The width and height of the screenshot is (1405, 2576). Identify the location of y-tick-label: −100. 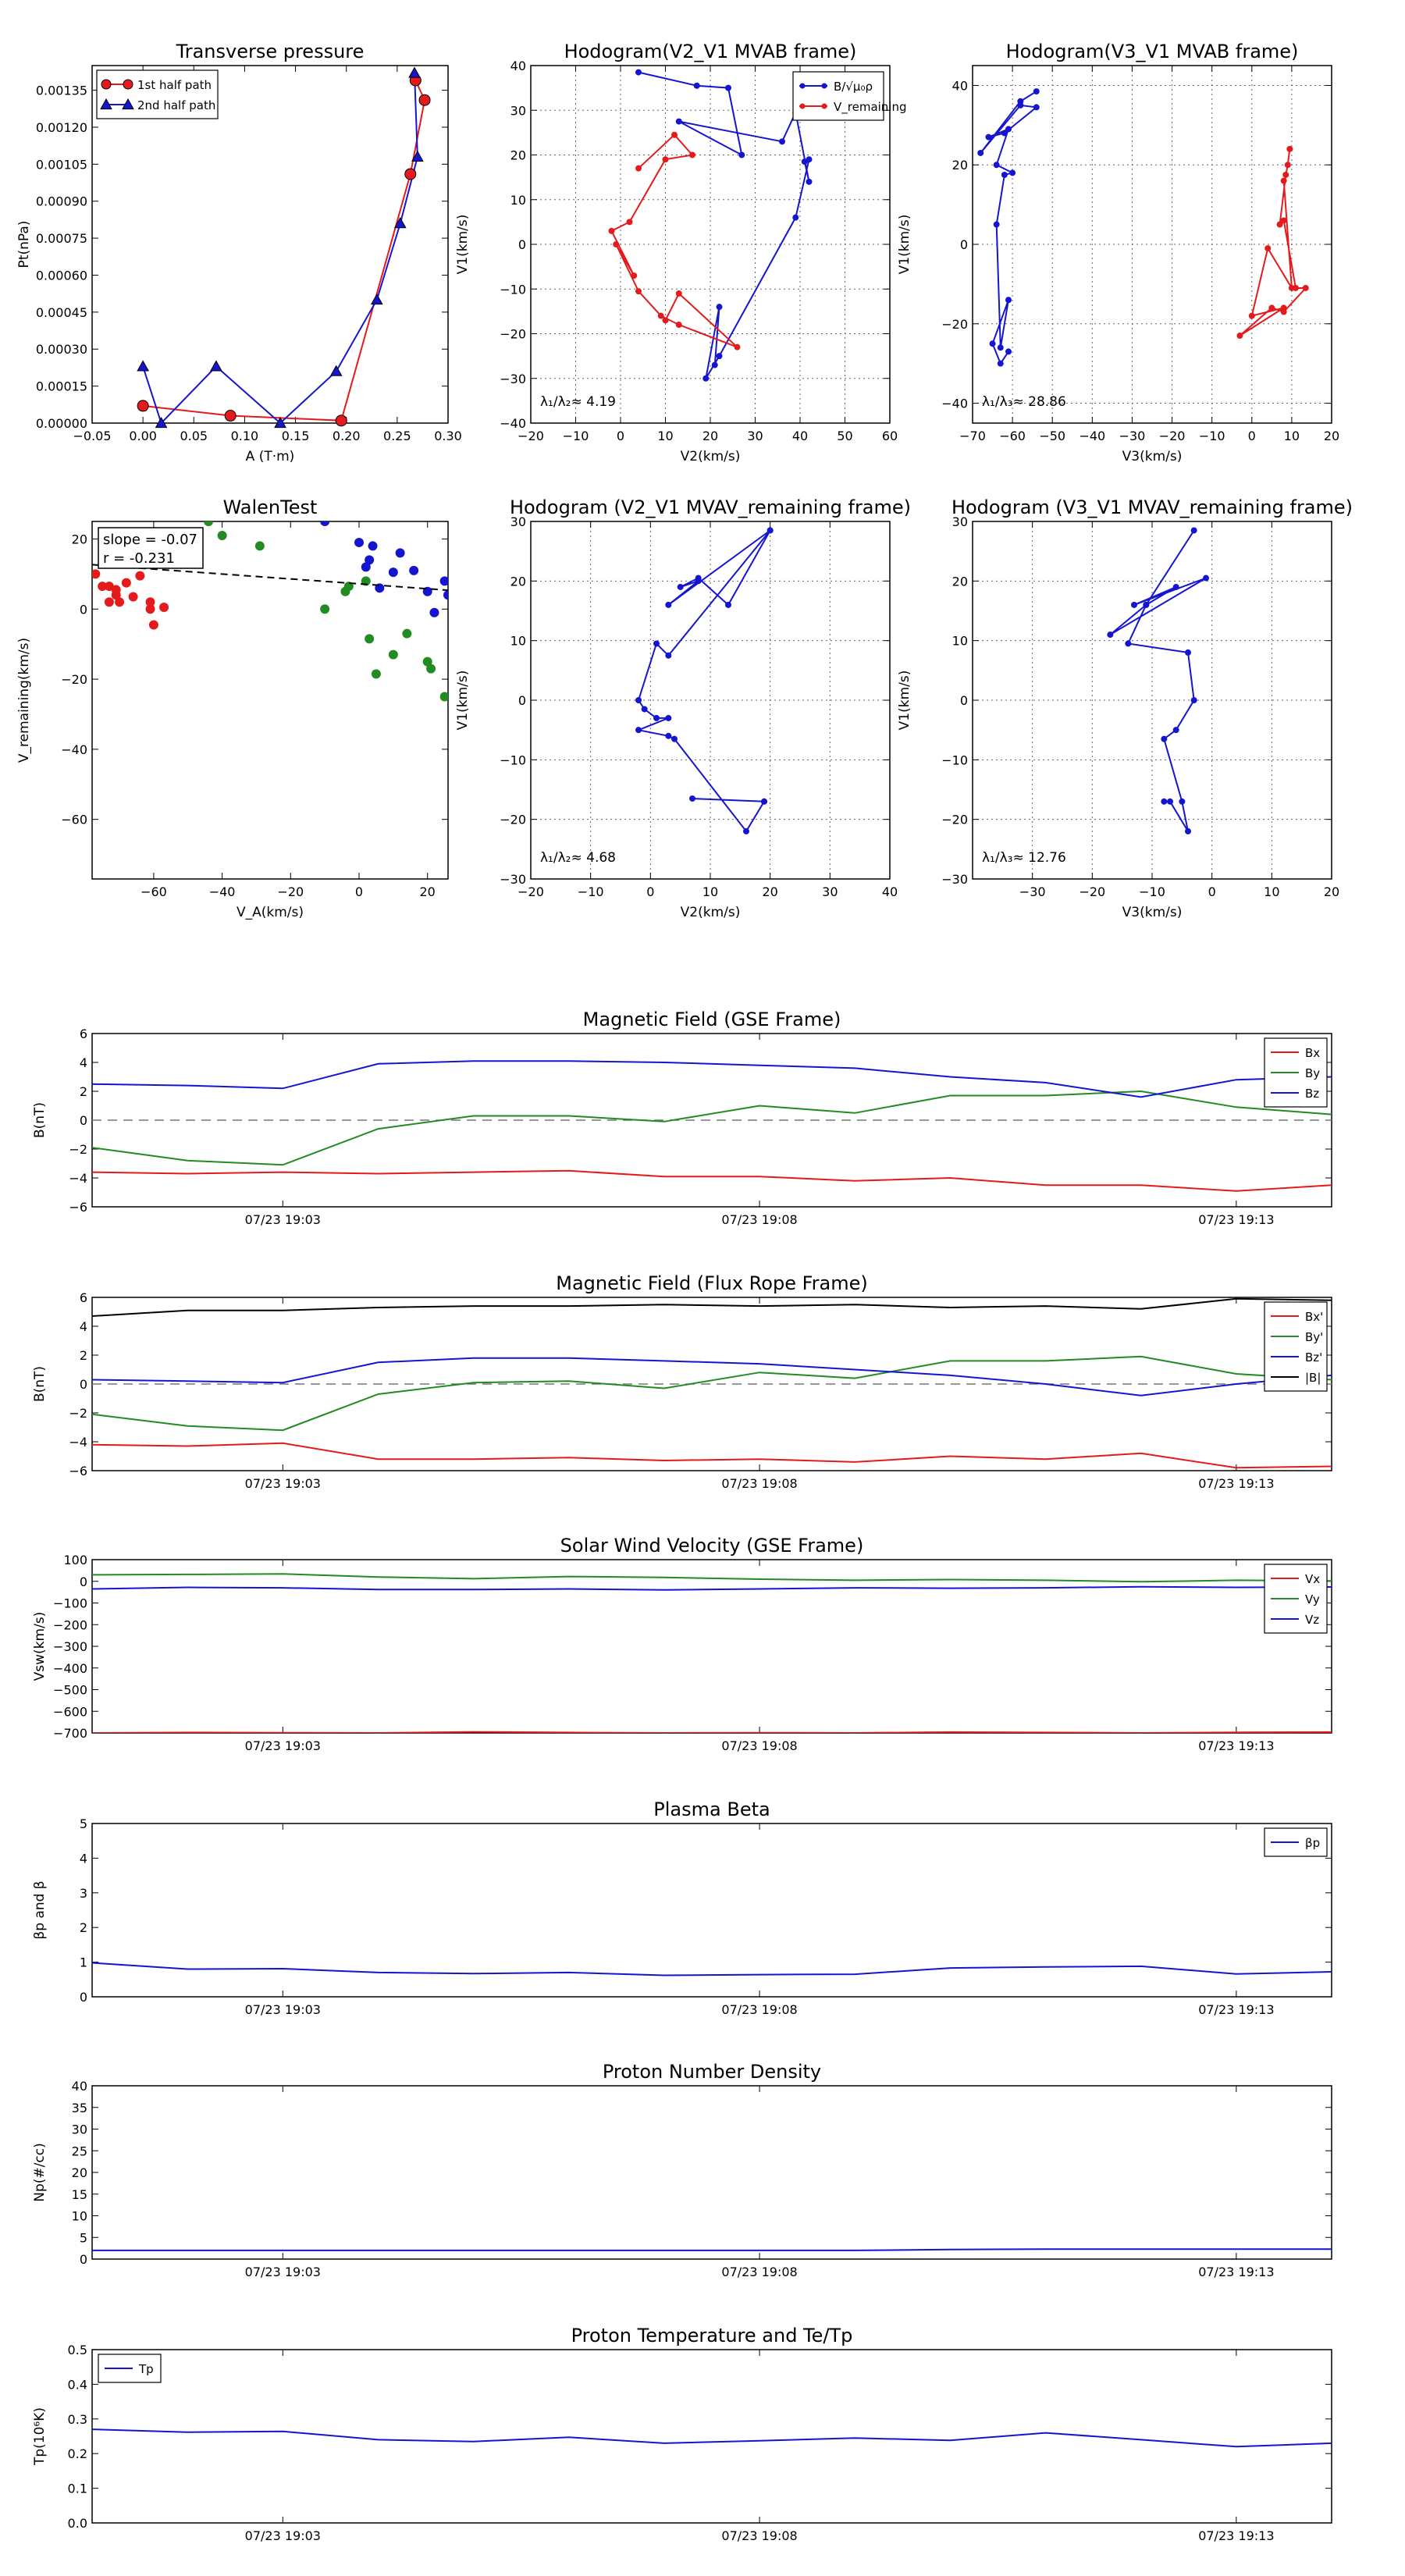
(70, 1603).